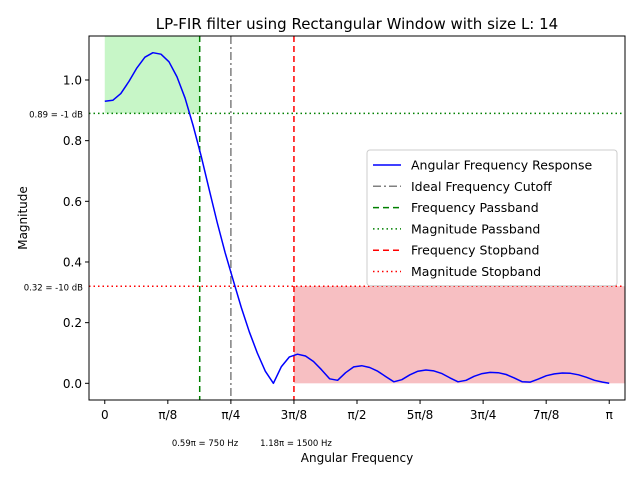 This screenshot has width=640, height=480. I want to click on x-tick-label-3: π/4, so click(230, 415).